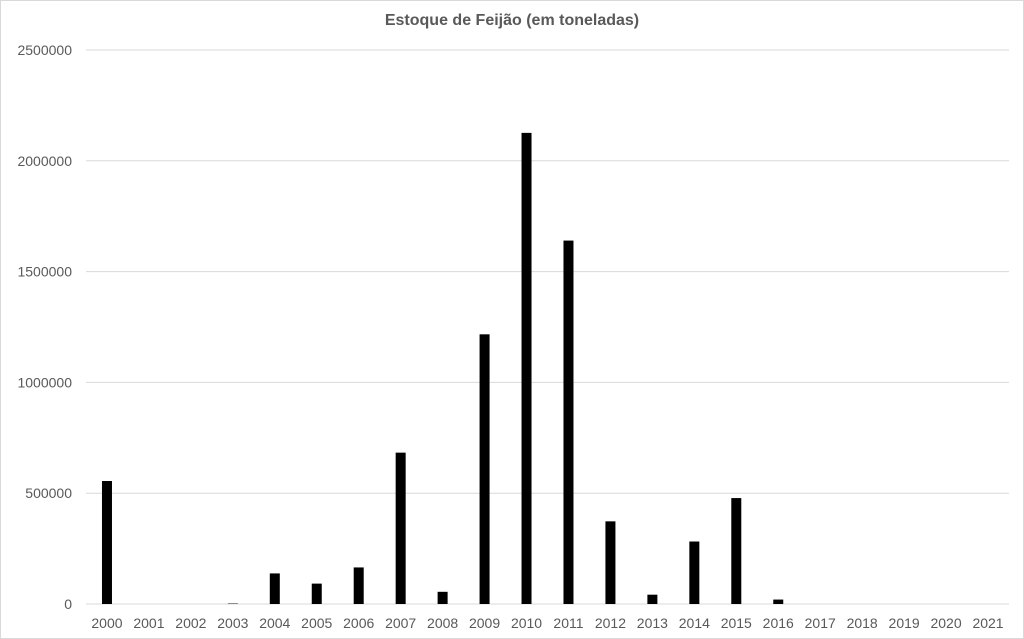 This screenshot has width=1024, height=639. Describe the element at coordinates (106, 623) in the screenshot. I see `x-tick-label: 2000` at that location.